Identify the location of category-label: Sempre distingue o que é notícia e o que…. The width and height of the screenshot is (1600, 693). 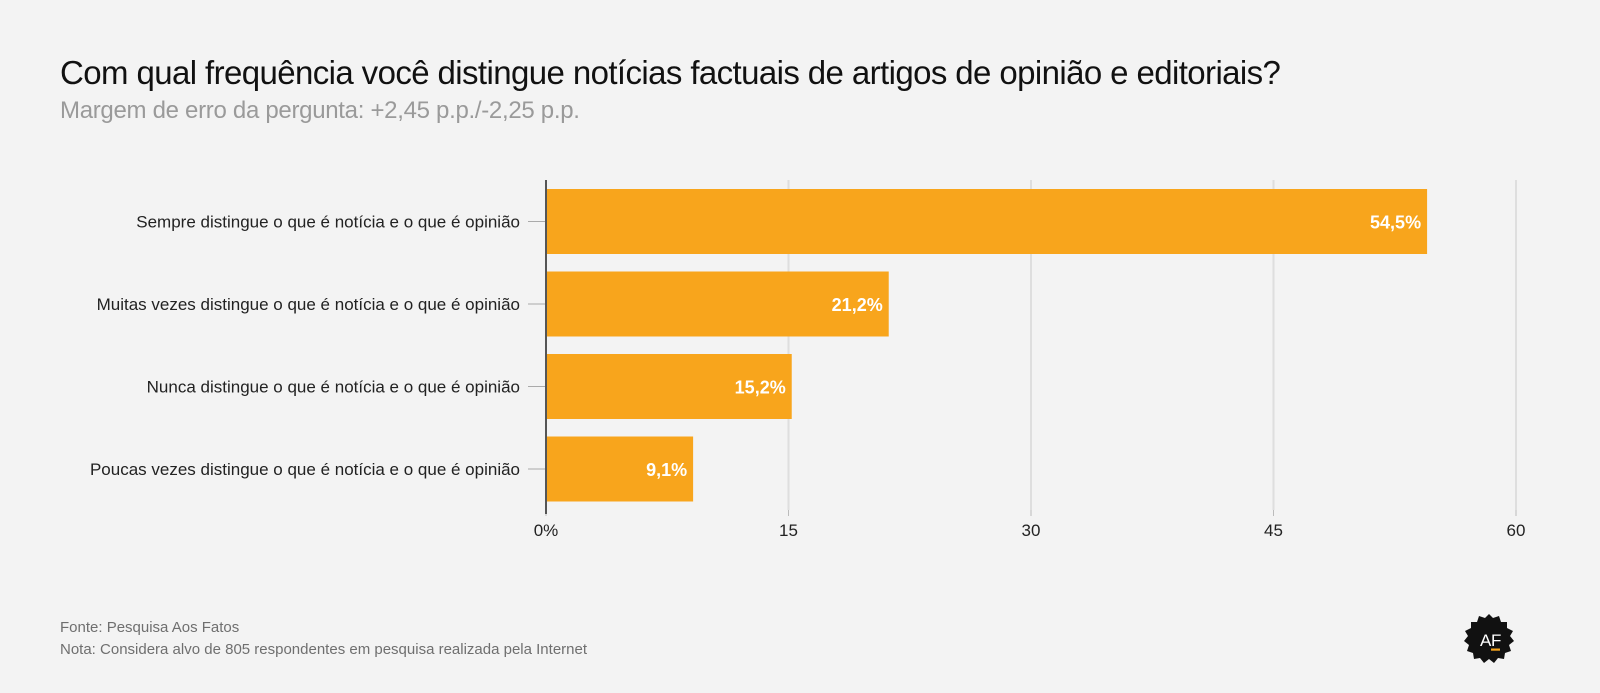
(328, 222).